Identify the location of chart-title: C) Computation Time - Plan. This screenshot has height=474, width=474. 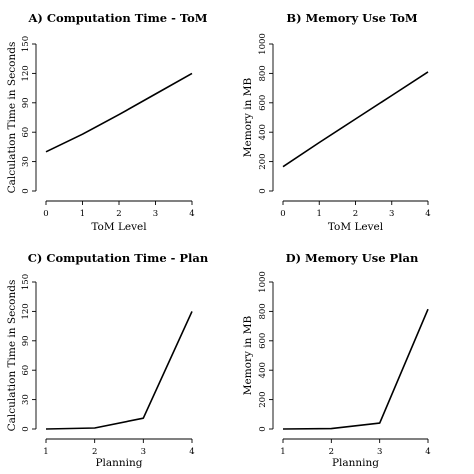
(118, 258).